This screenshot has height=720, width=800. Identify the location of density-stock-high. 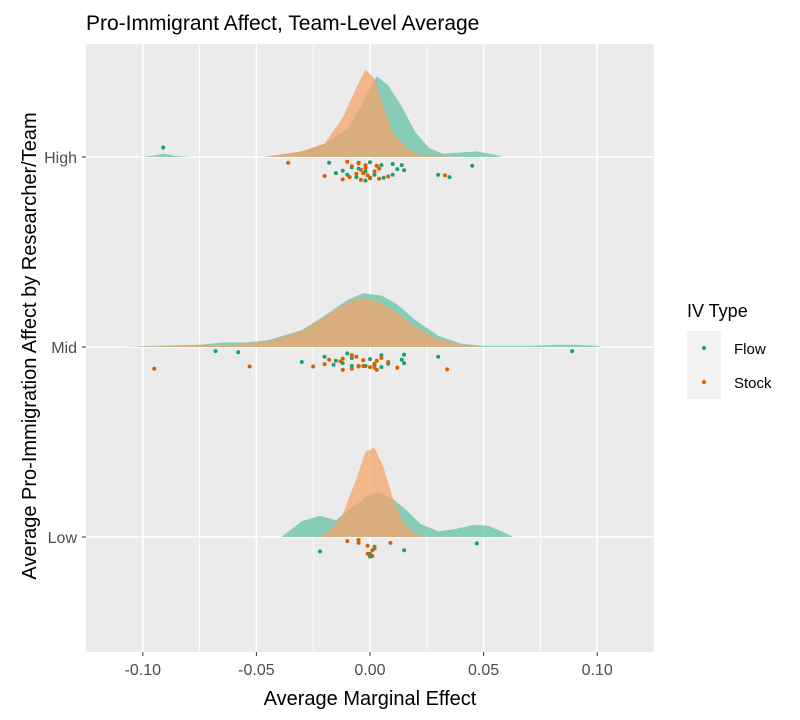
(364, 113).